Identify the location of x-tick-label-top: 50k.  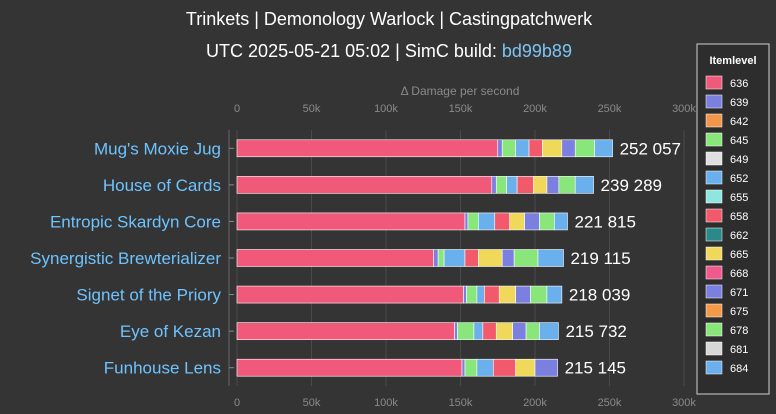
(312, 109).